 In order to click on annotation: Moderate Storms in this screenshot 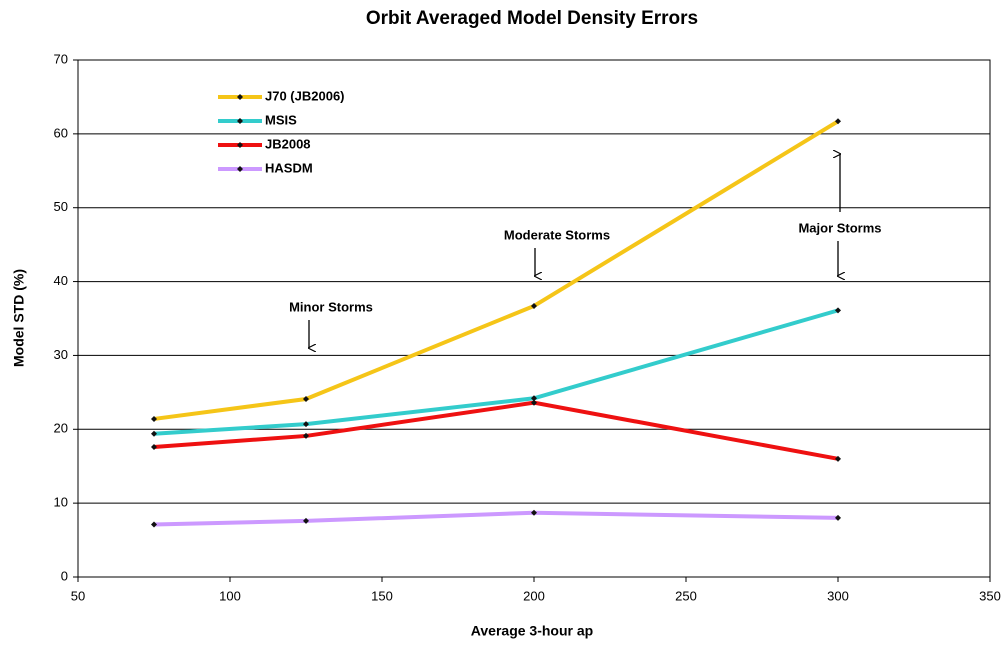, I will do `click(557, 234)`.